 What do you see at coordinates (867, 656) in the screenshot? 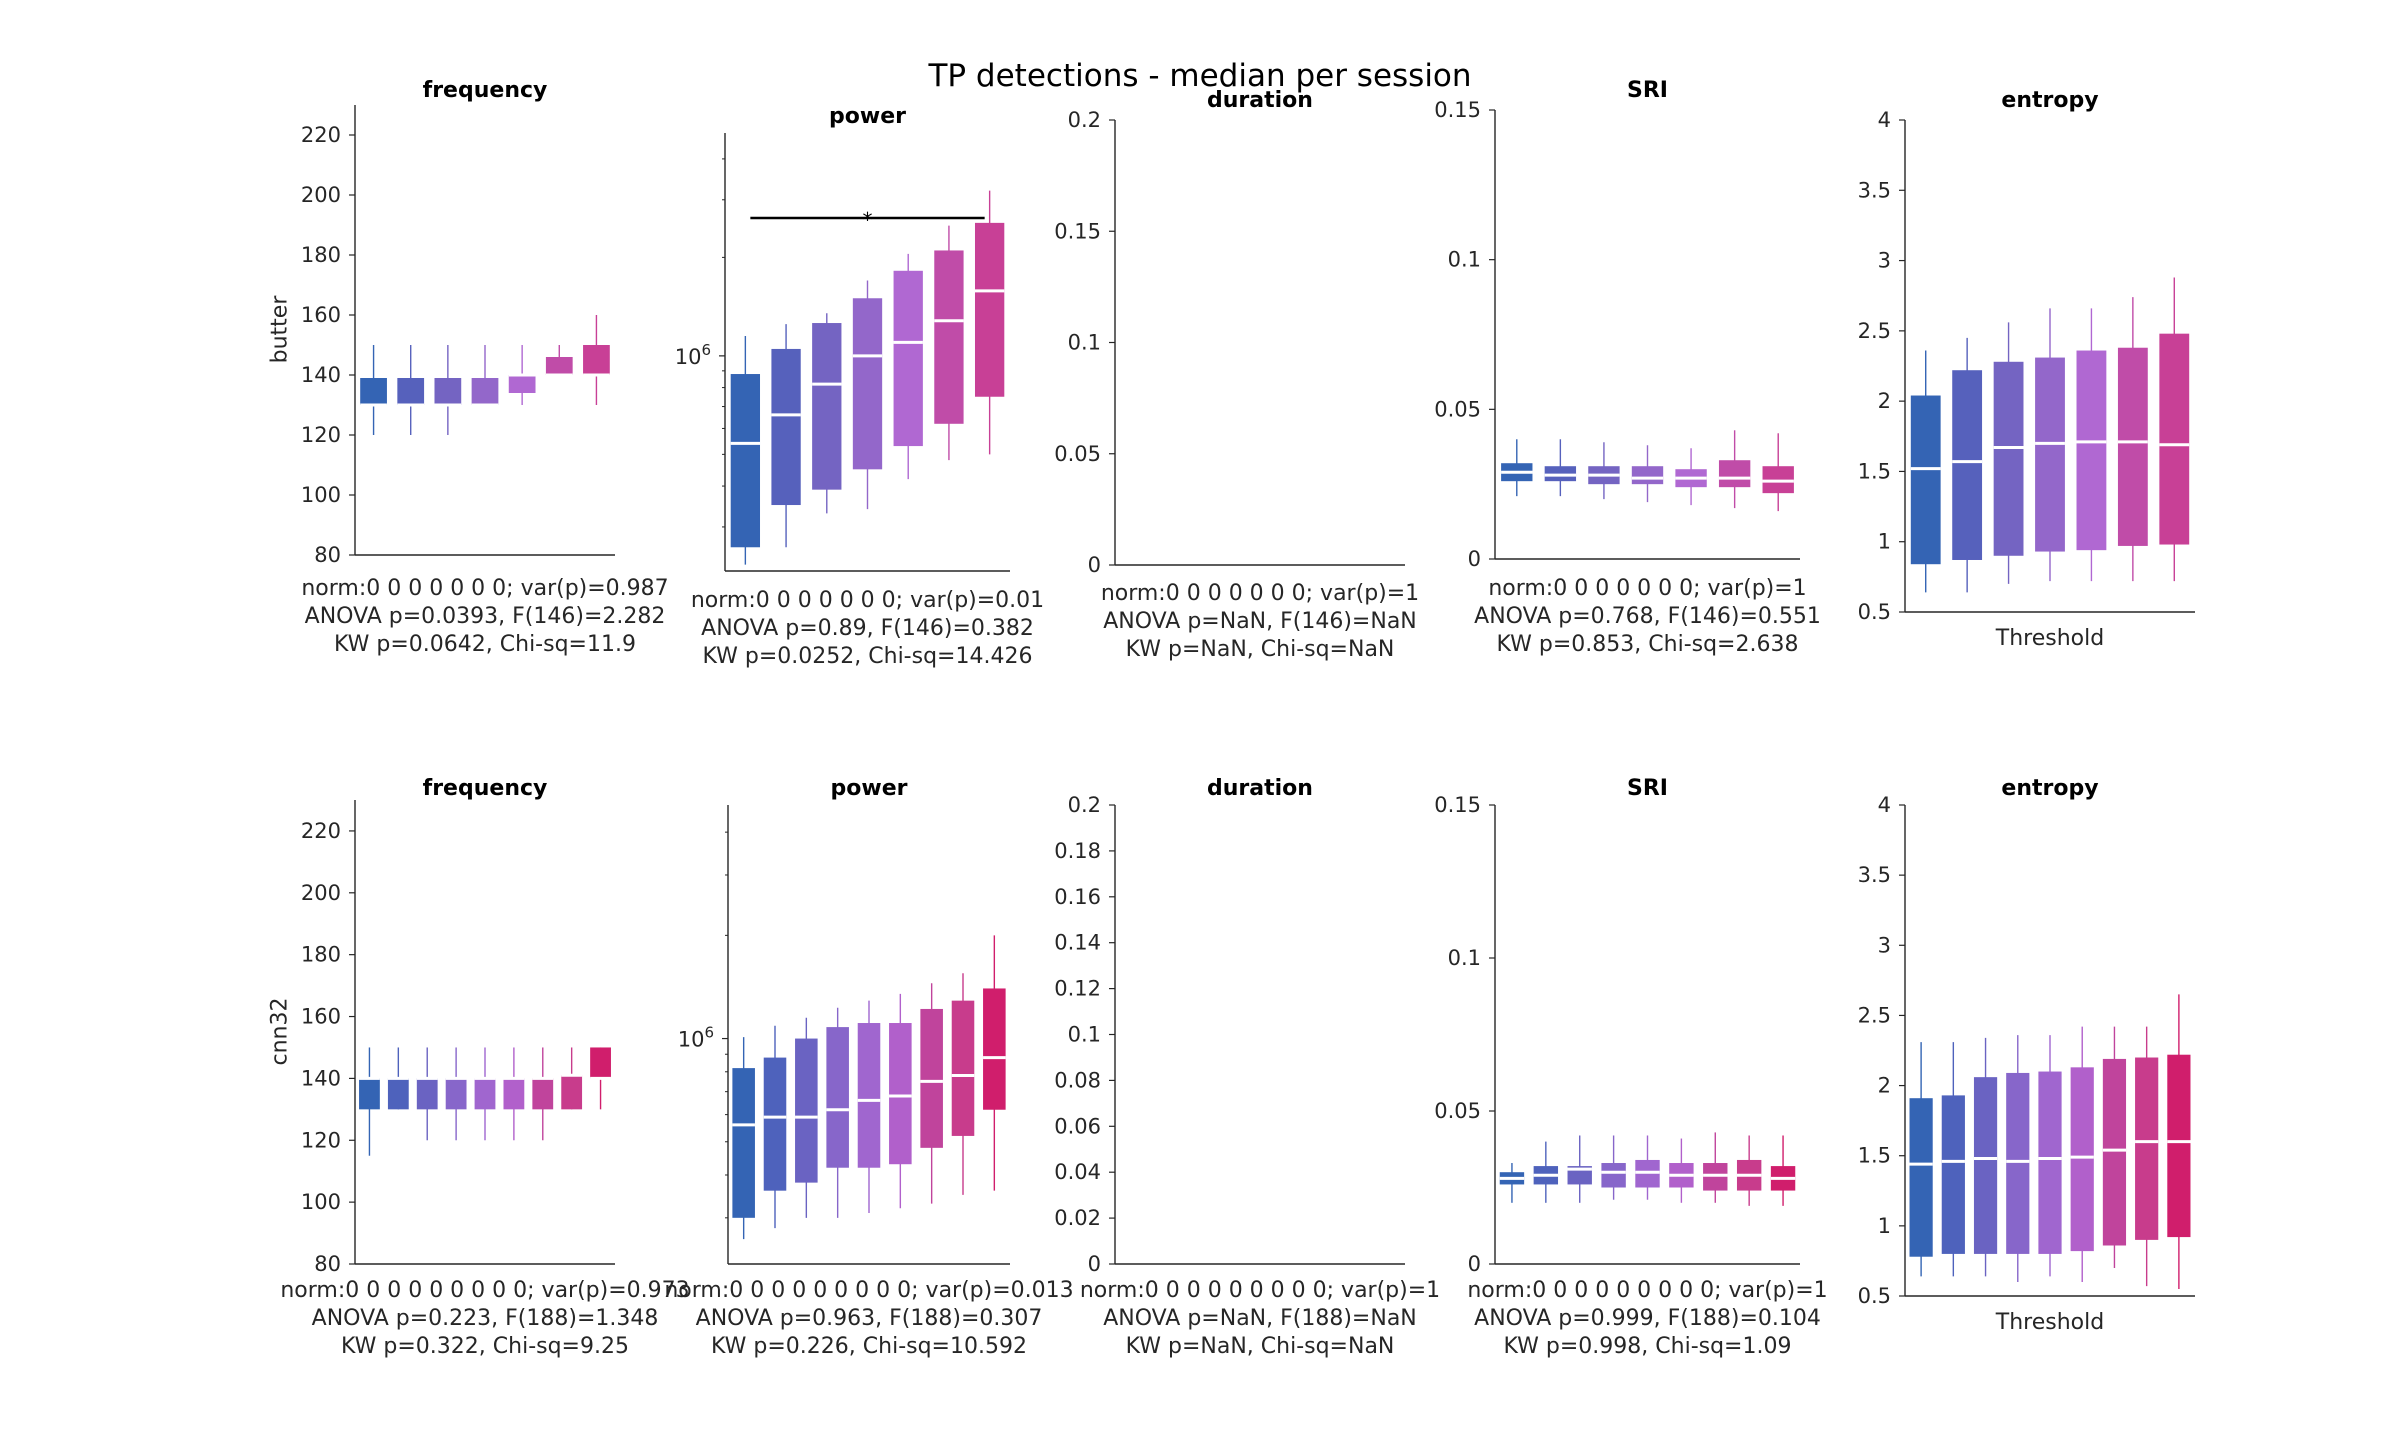
I see `butter-power-stat-line: KW p=0.0252, Chi-sq=14.426` at bounding box center [867, 656].